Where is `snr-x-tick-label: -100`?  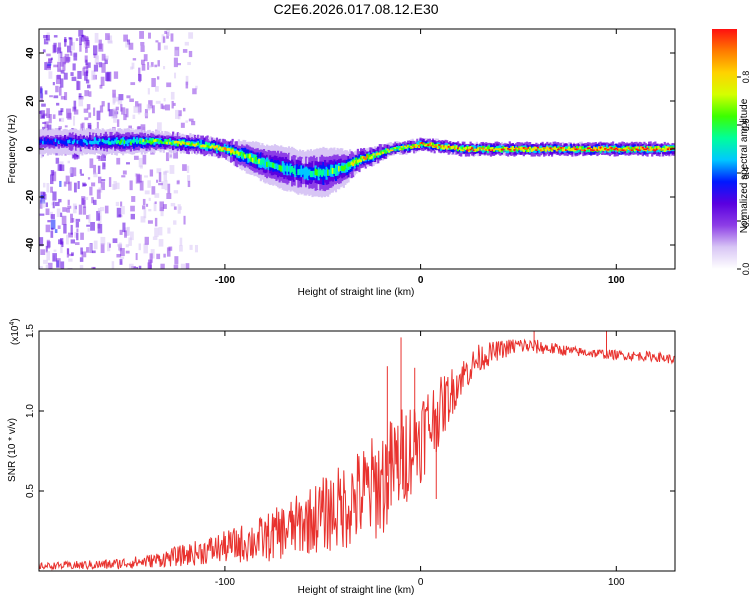
snr-x-tick-label: -100 is located at coordinates (225, 582).